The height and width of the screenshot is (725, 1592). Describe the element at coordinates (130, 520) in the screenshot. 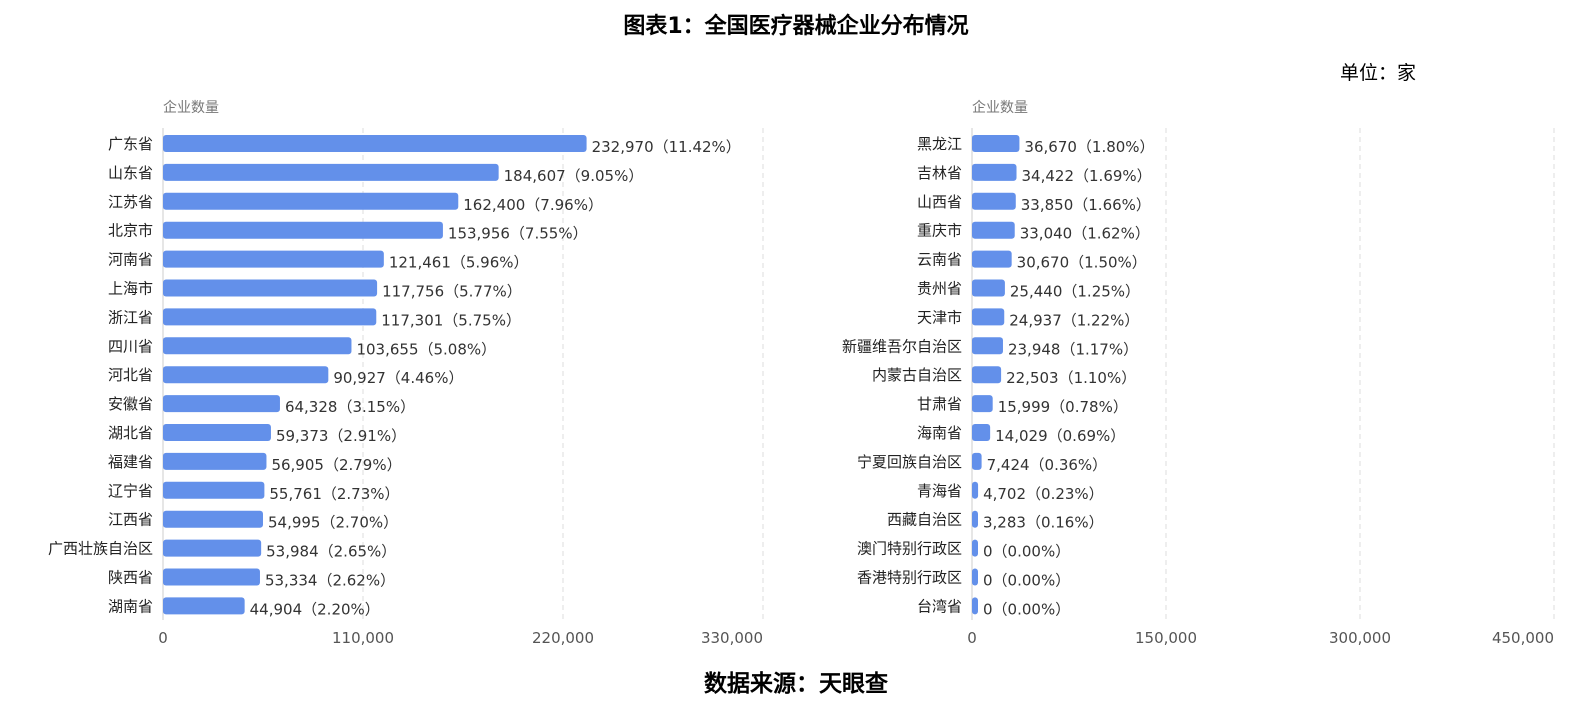

I see `category-label: 江西省` at that location.